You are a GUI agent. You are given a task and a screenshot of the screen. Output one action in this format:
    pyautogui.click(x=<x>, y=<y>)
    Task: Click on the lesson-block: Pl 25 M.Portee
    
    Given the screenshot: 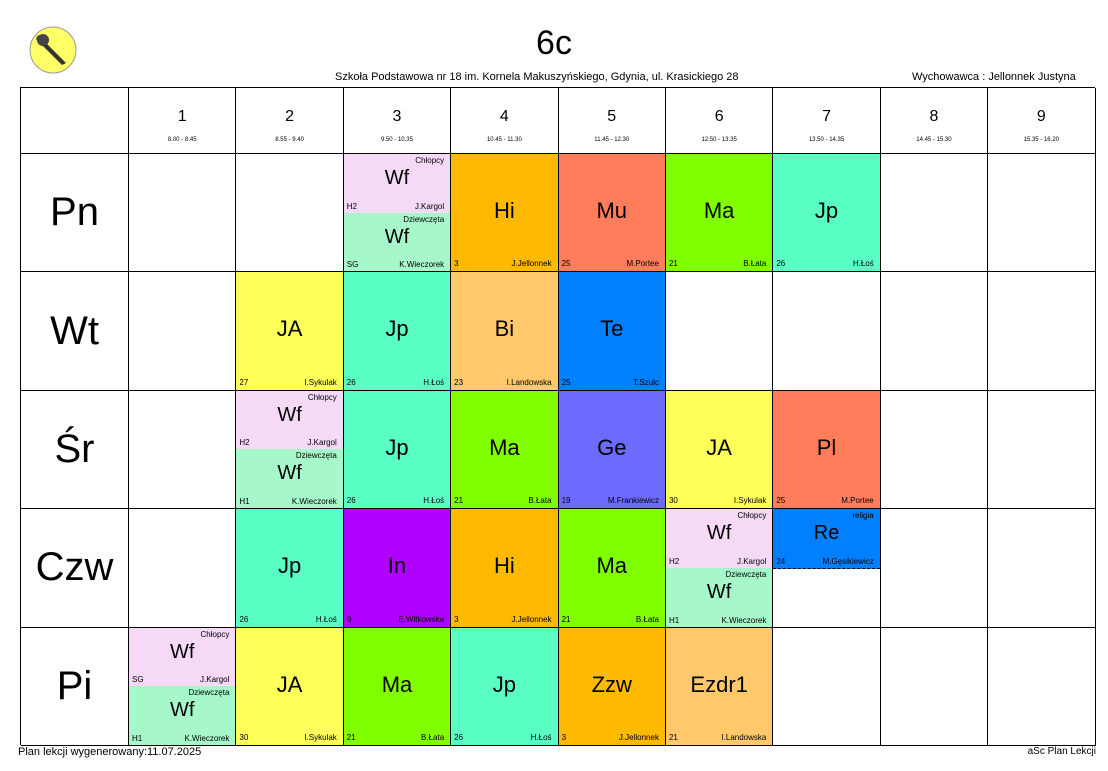 What is the action you would take?
    pyautogui.click(x=826, y=449)
    